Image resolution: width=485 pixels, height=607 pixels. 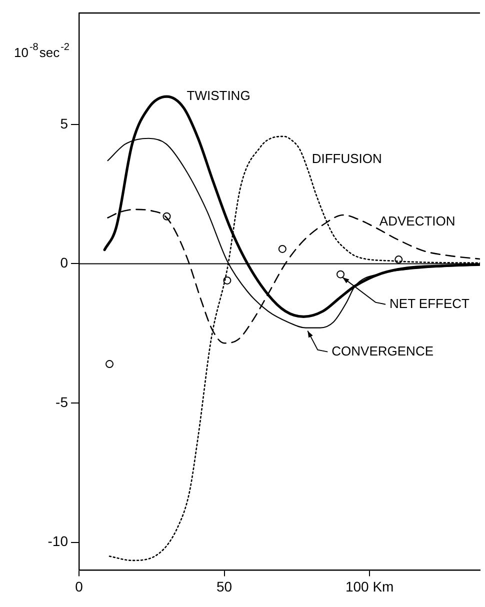 I want to click on text: NET EFFECT, so click(x=430, y=303).